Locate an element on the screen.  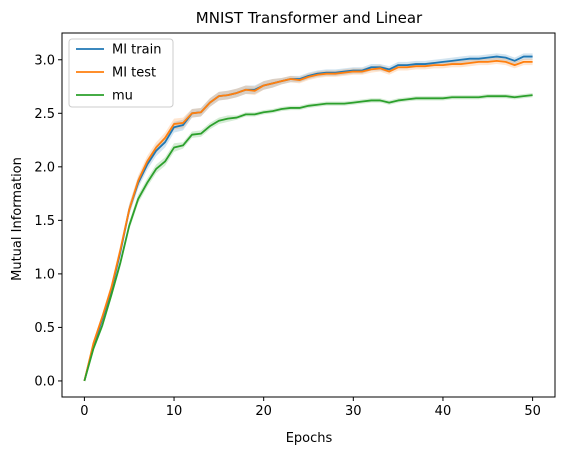
y-tick-label: 2.5 is located at coordinates (44, 114).